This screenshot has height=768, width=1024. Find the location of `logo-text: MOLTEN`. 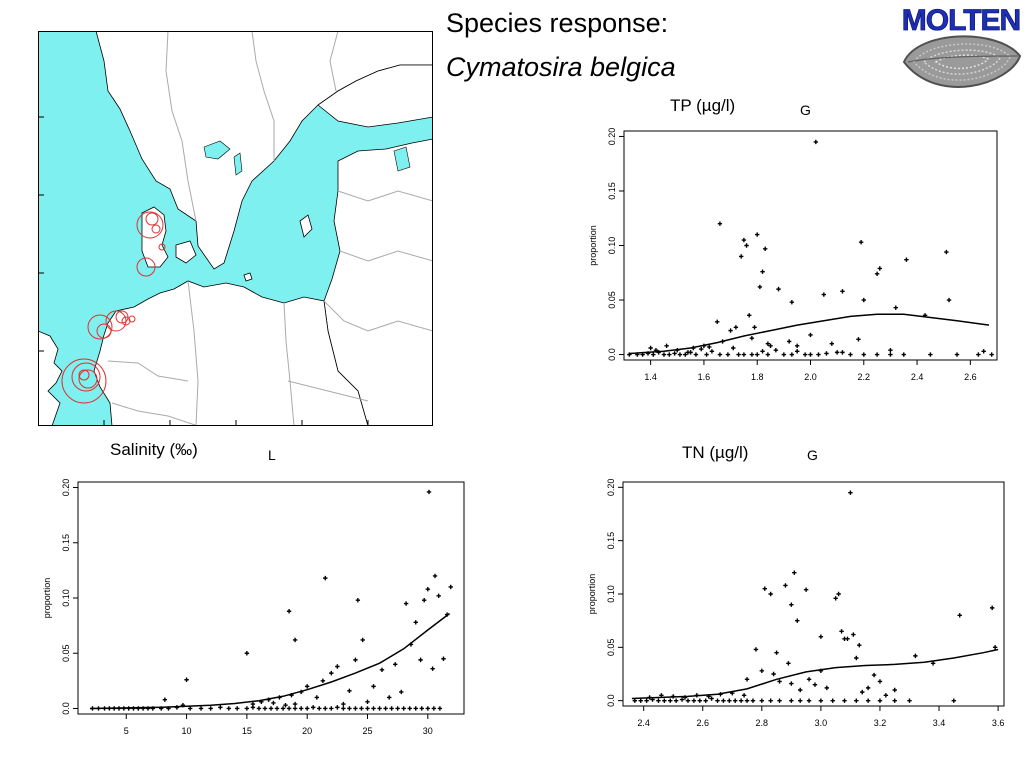

logo-text: MOLTEN is located at coordinates (961, 20).